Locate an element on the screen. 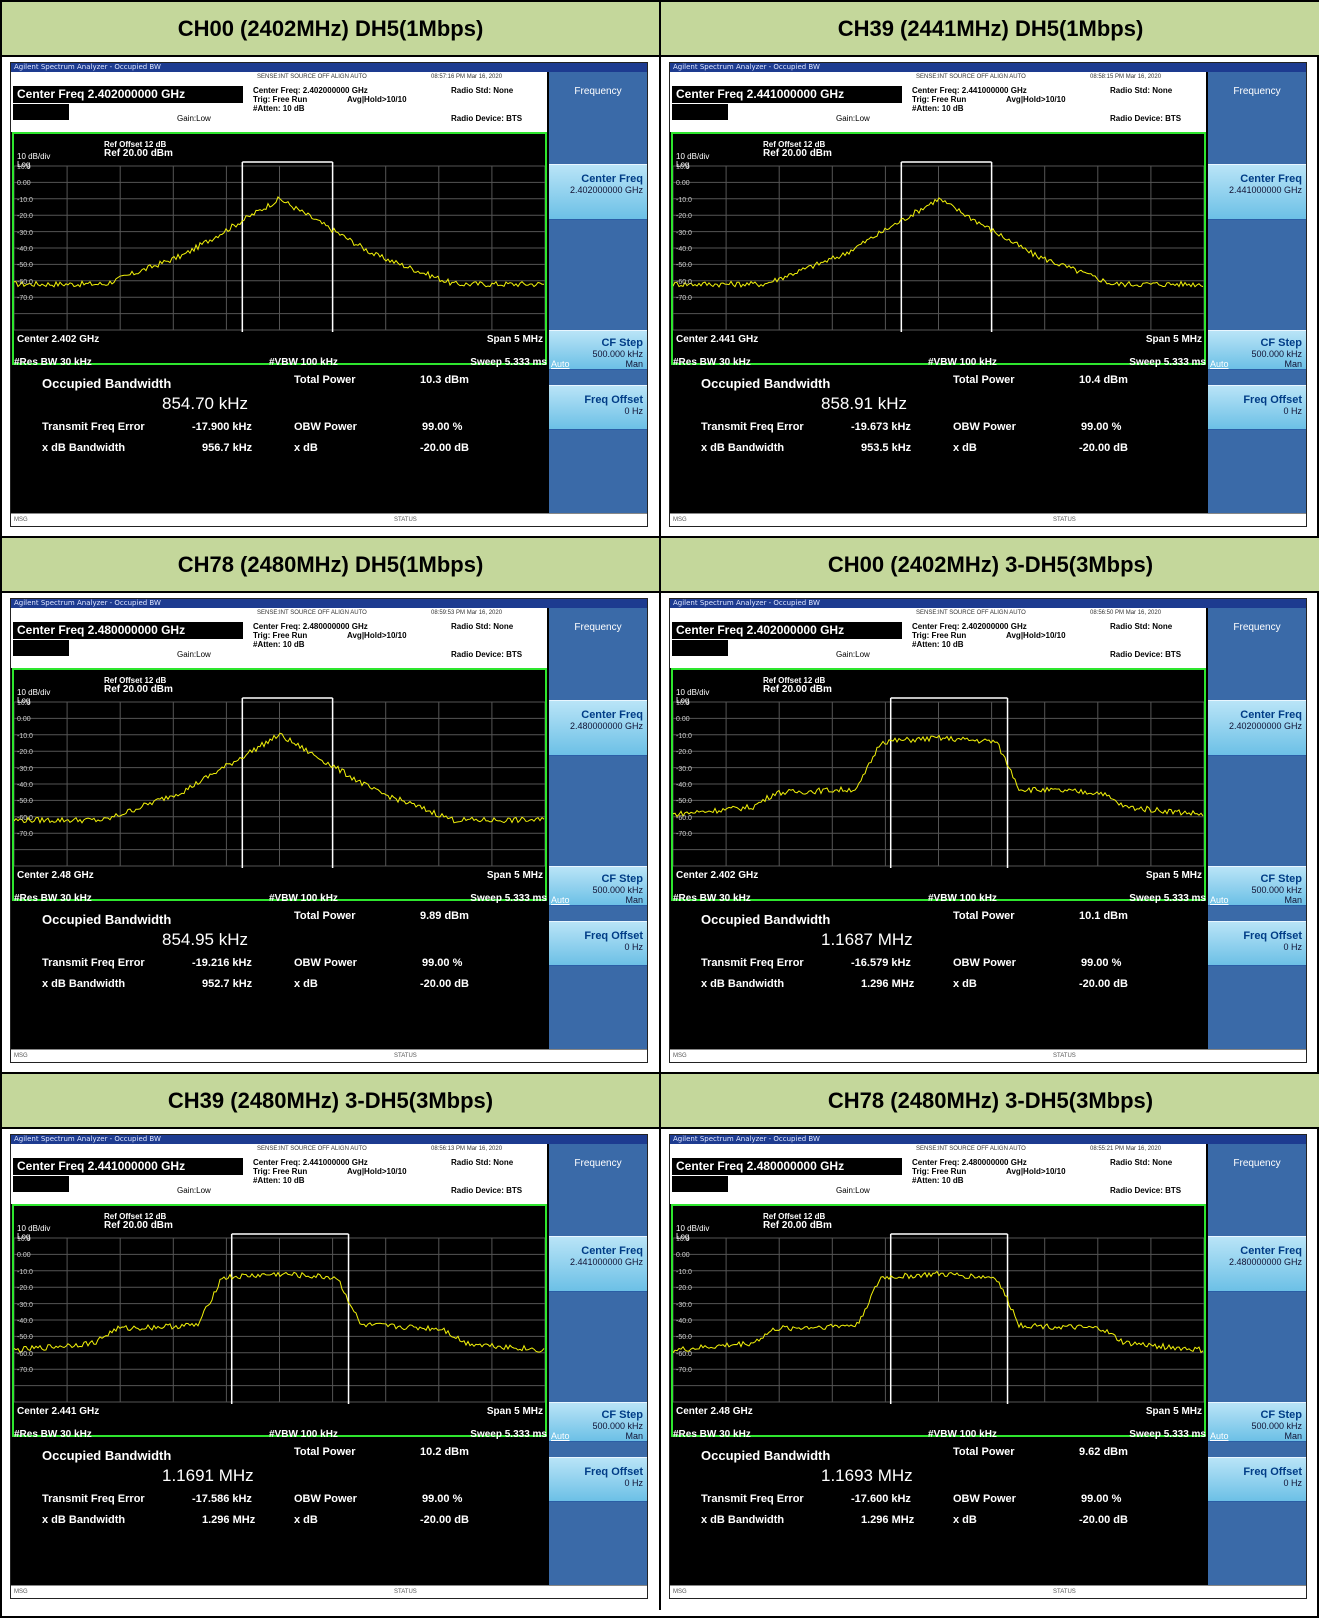 Image resolution: width=1319 pixels, height=1618 pixels. y-tick-label: -30.0 is located at coordinates (25, 1305).